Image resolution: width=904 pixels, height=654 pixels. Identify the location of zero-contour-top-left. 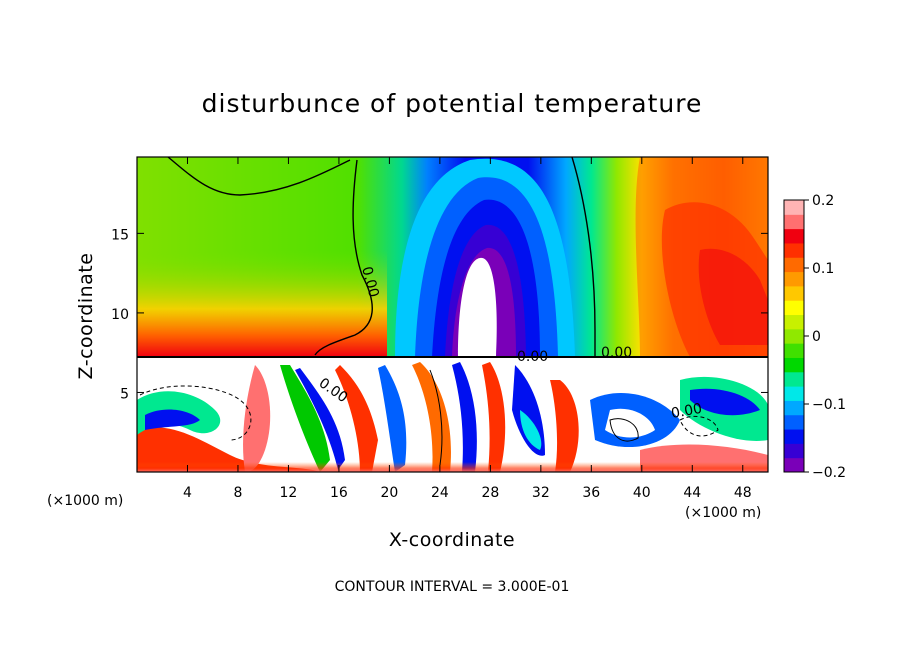
(259, 176).